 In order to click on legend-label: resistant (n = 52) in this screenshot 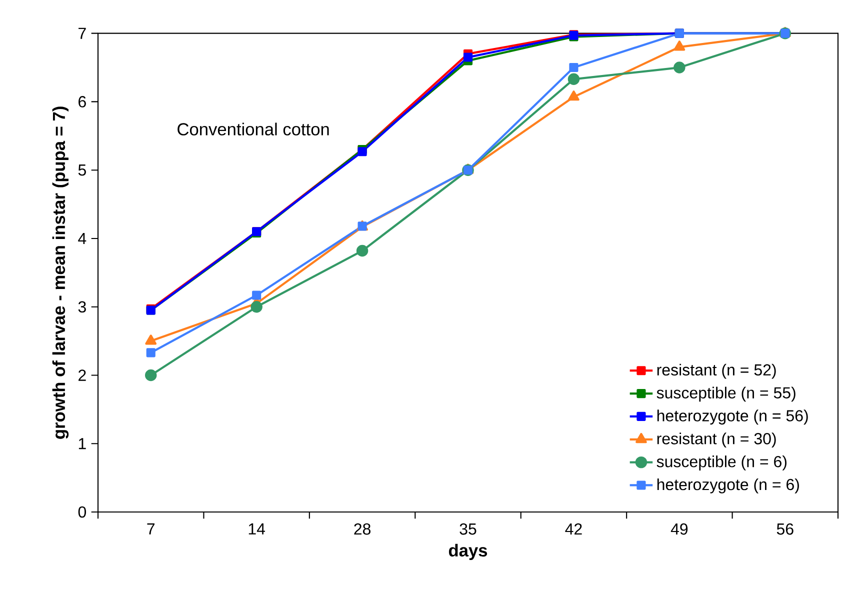, I will do `click(716, 371)`.